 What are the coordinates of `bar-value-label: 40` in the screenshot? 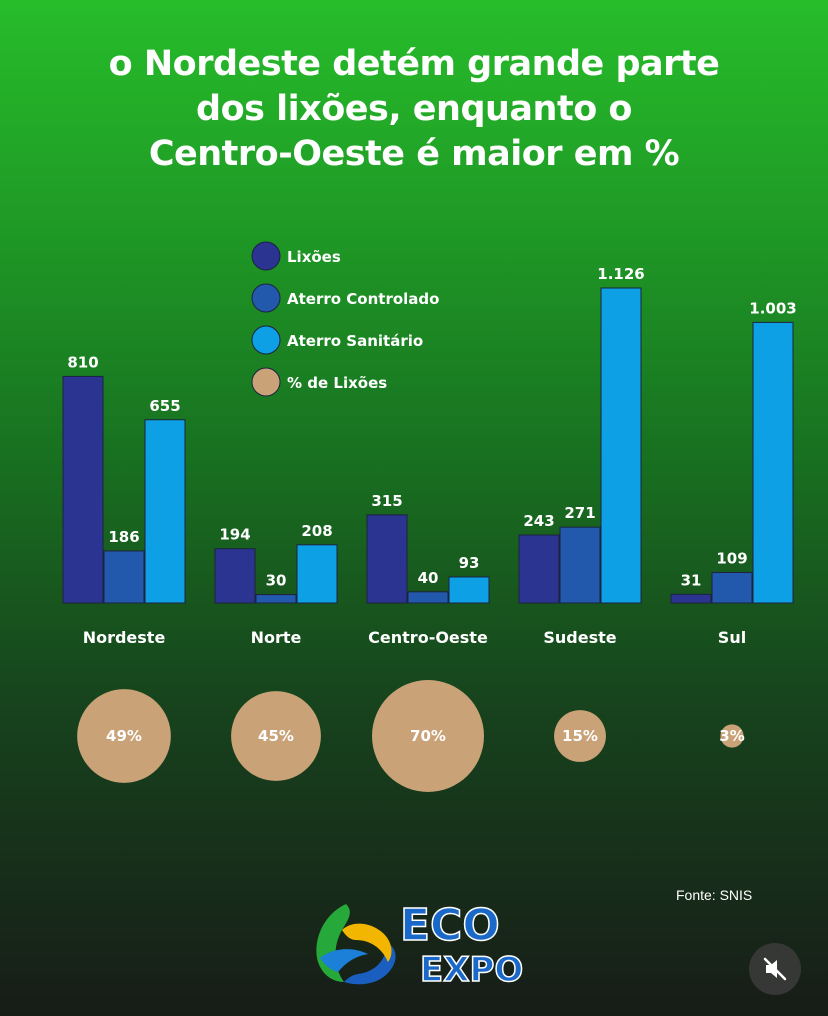 It's located at (428, 578).